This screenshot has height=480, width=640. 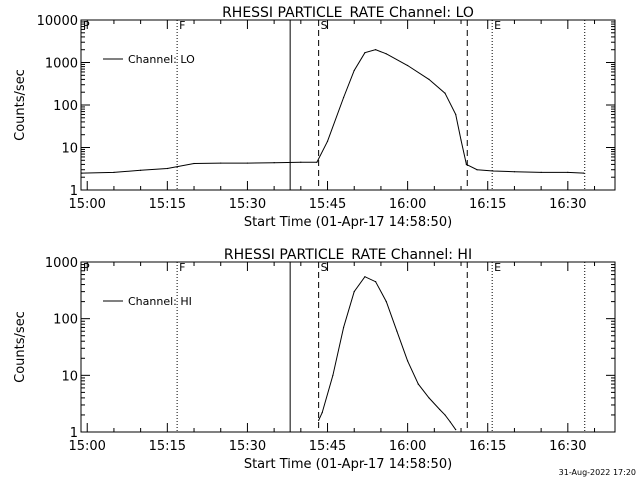 I want to click on chart-title: RHESSI PARTICLE_RATE Channel: HI, so click(x=348, y=255).